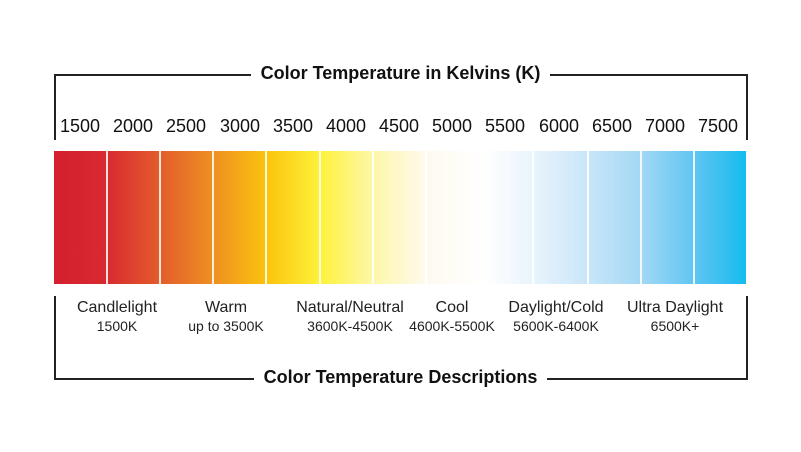  I want to click on tick-label: 1500, so click(80, 126).